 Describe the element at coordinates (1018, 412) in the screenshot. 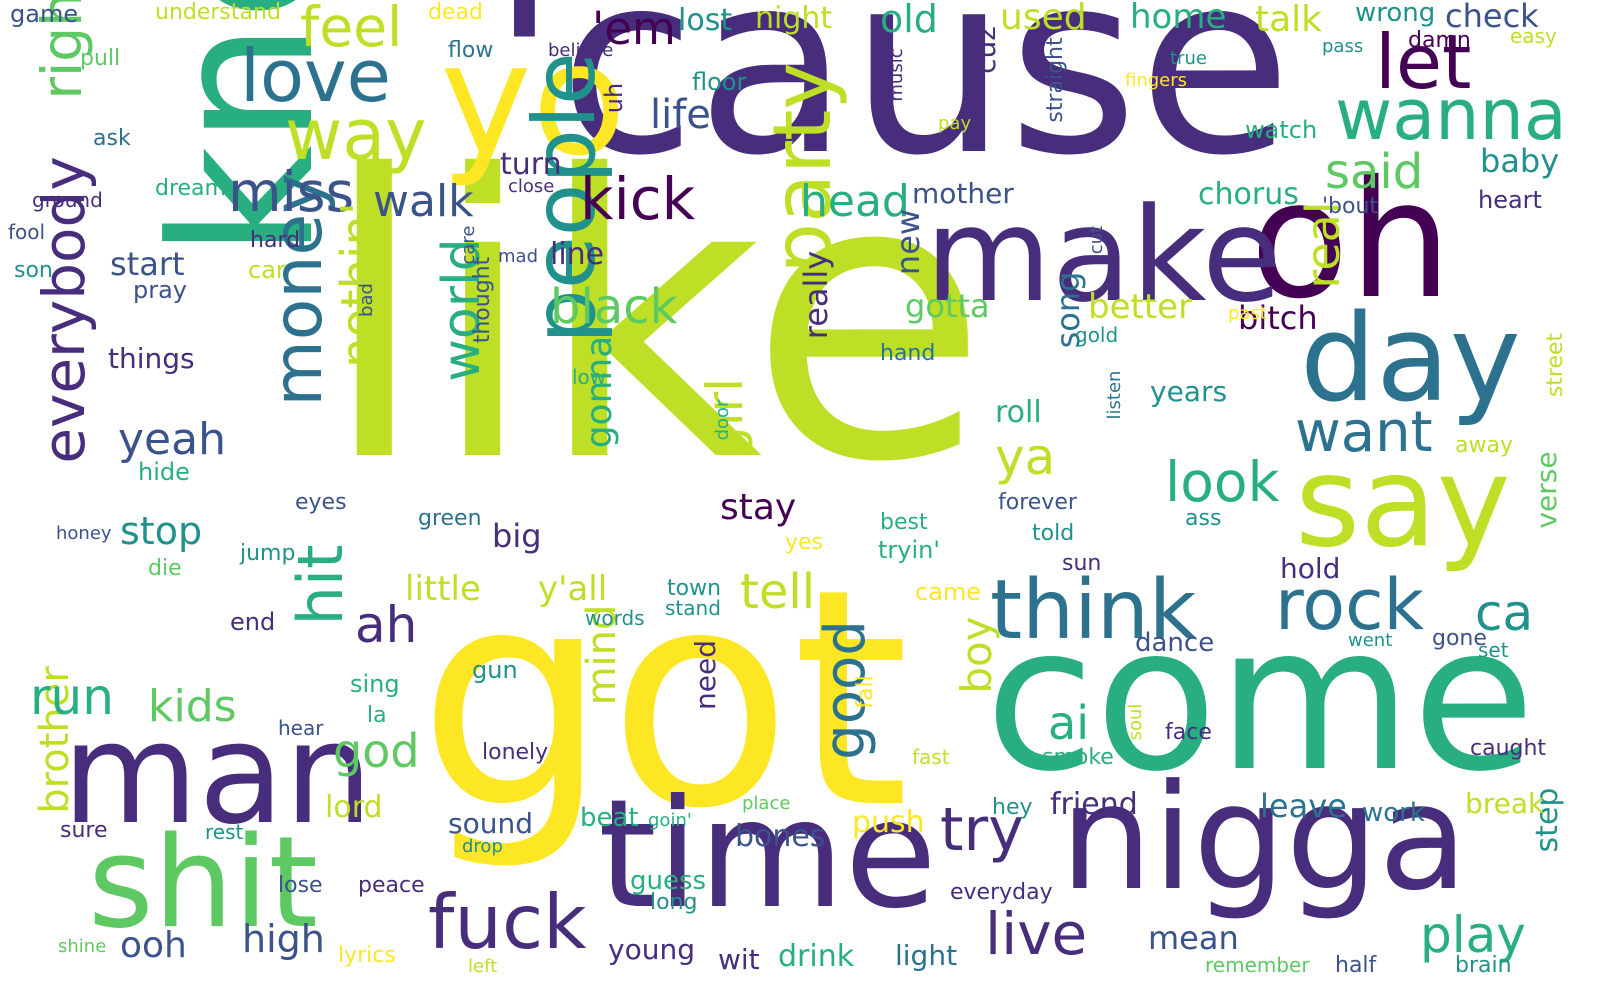

I see `word-cloud-word: roll` at that location.